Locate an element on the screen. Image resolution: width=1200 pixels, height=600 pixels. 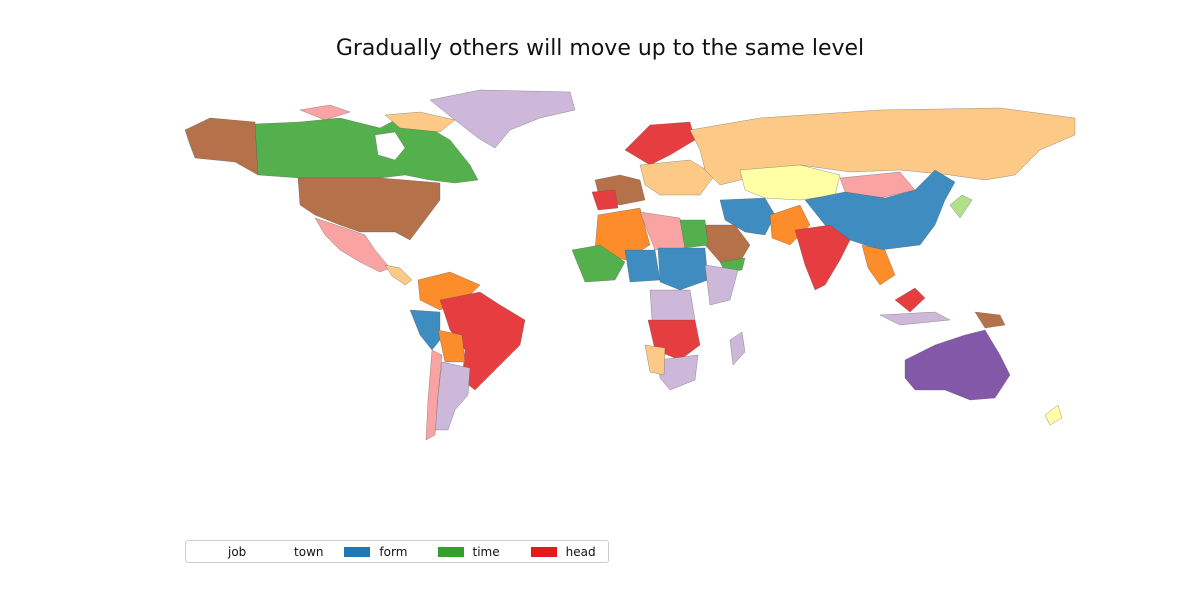
legend-swatch-form is located at coordinates (357, 551).